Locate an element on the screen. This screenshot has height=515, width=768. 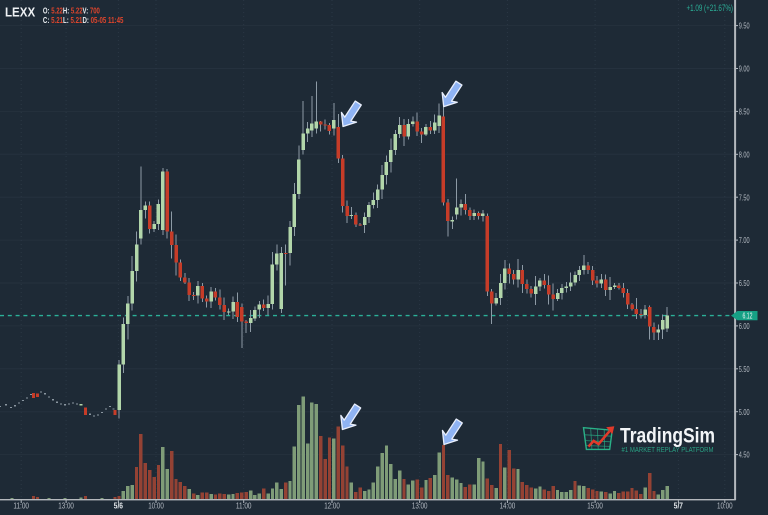
svg-text: 15:00 is located at coordinates (595, 506).